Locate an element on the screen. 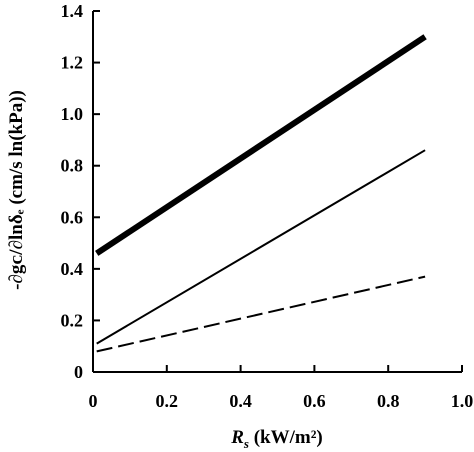  x-axis-label-subscript: s is located at coordinates (246, 443).